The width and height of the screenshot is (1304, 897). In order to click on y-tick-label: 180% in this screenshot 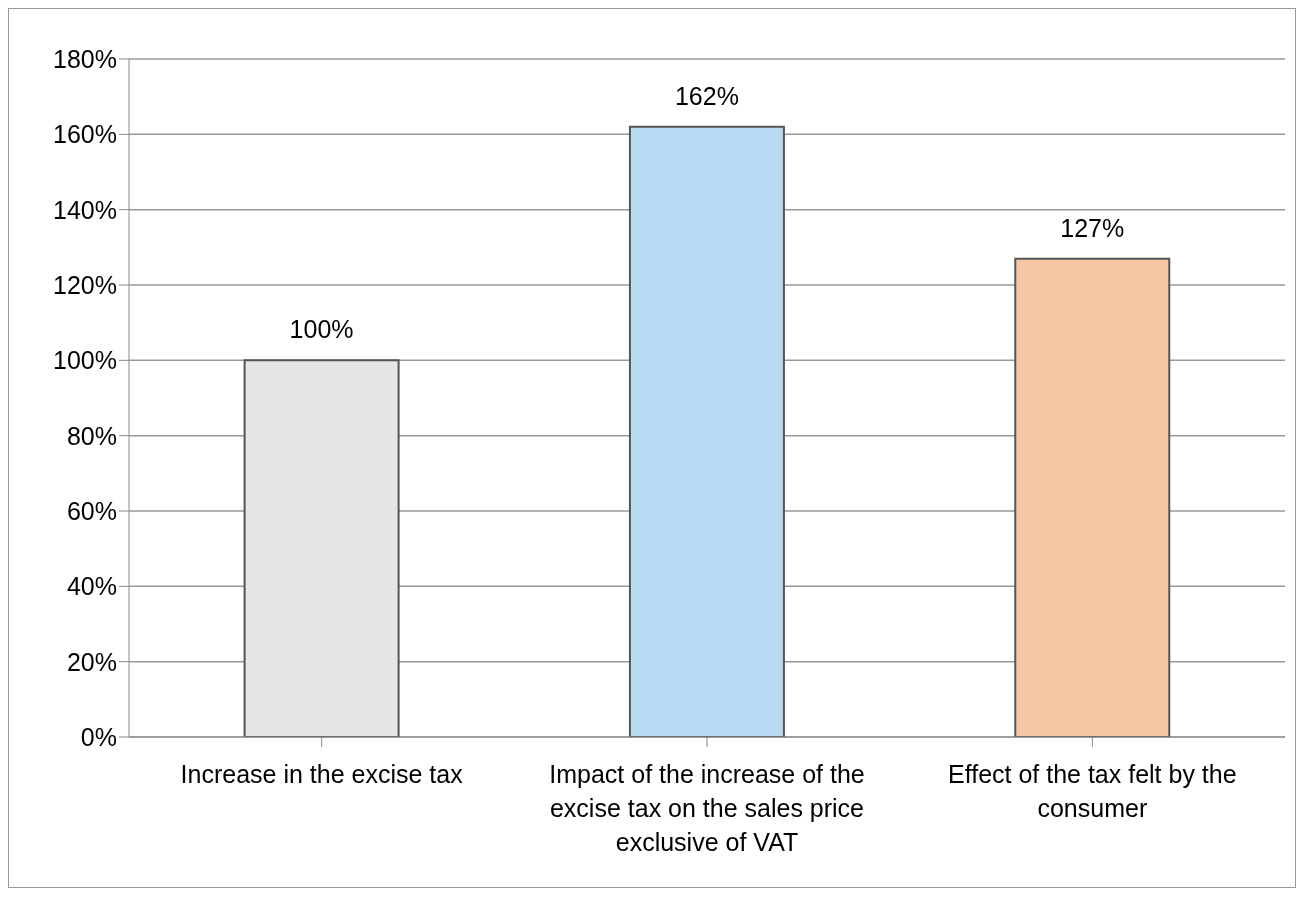, I will do `click(85, 58)`.